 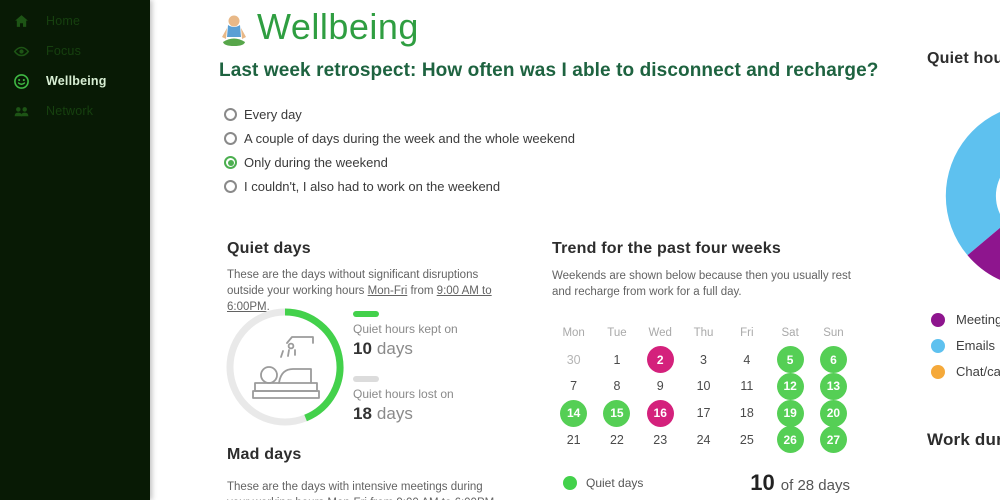 What do you see at coordinates (64, 51) in the screenshot?
I see `sidebar-item-label: Focus` at bounding box center [64, 51].